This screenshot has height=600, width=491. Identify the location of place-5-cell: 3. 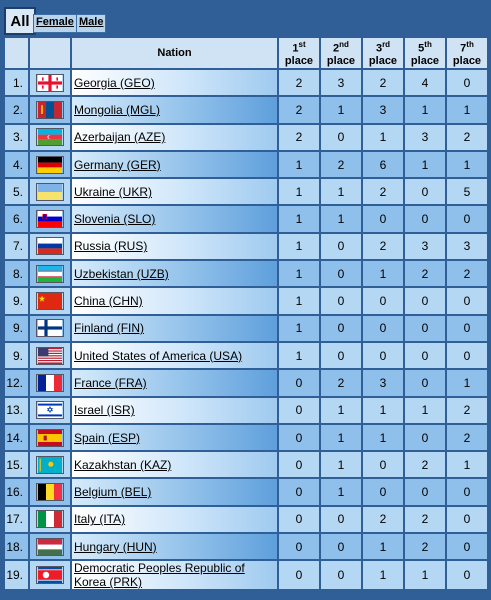
(425, 137).